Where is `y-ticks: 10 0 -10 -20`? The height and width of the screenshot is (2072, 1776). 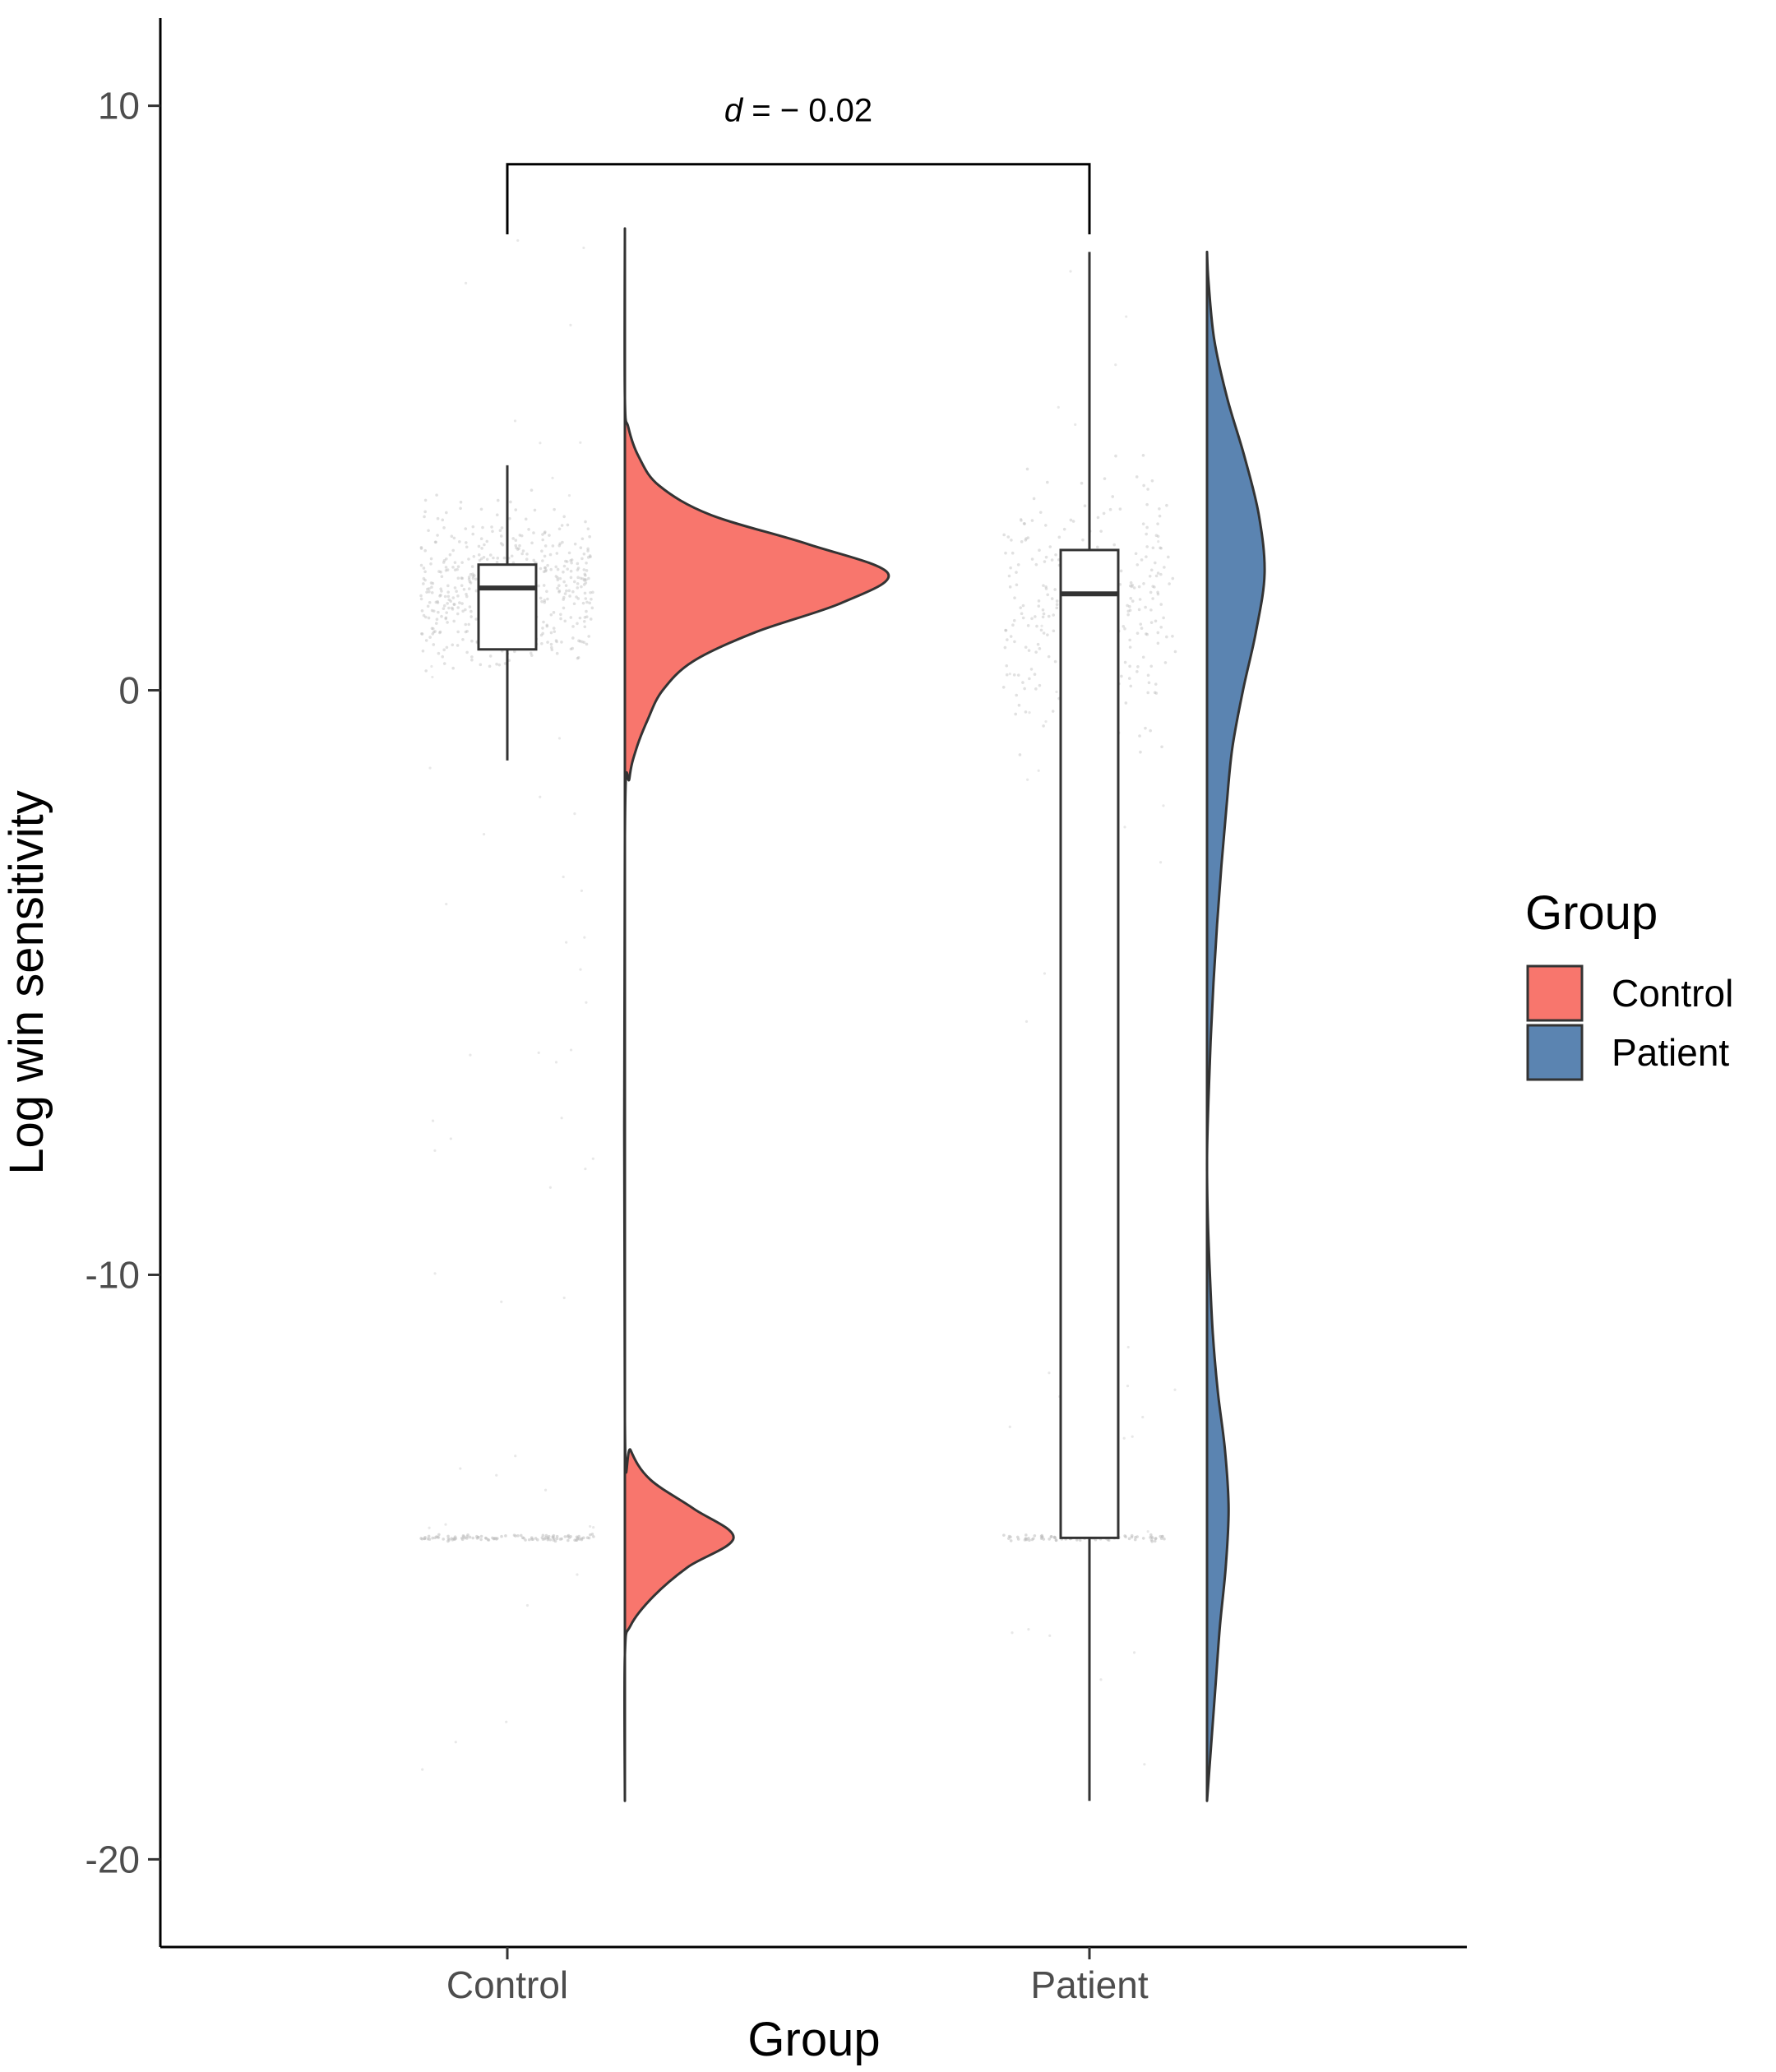 y-ticks: 10 0 -10 -20 is located at coordinates (123, 982).